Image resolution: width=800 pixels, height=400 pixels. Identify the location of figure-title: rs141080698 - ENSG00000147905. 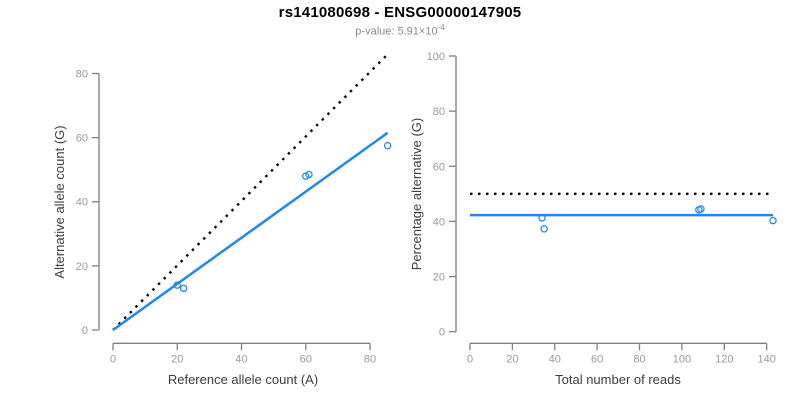
(400, 12).